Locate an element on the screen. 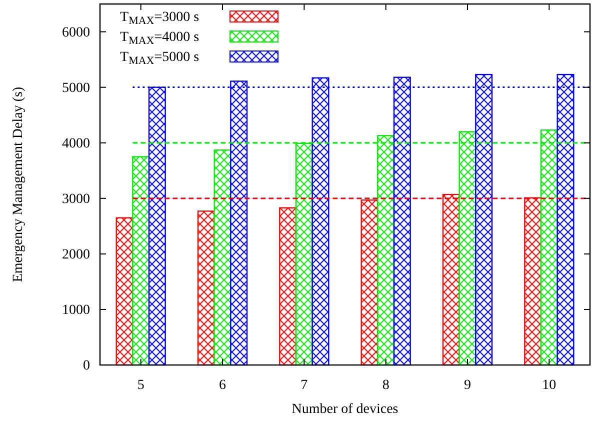 The width and height of the screenshot is (592, 421). y-tick-label: 5000 is located at coordinates (76, 88).